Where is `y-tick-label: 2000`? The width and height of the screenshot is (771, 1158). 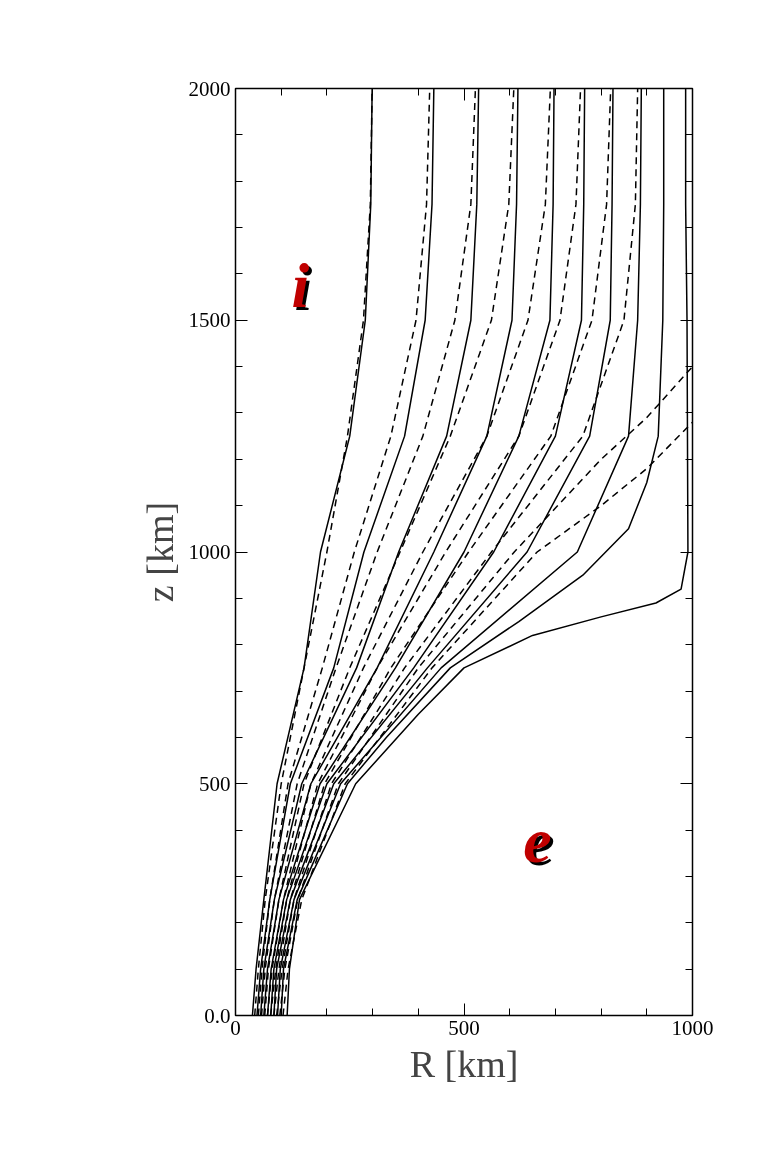 y-tick-label: 2000 is located at coordinates (209, 88).